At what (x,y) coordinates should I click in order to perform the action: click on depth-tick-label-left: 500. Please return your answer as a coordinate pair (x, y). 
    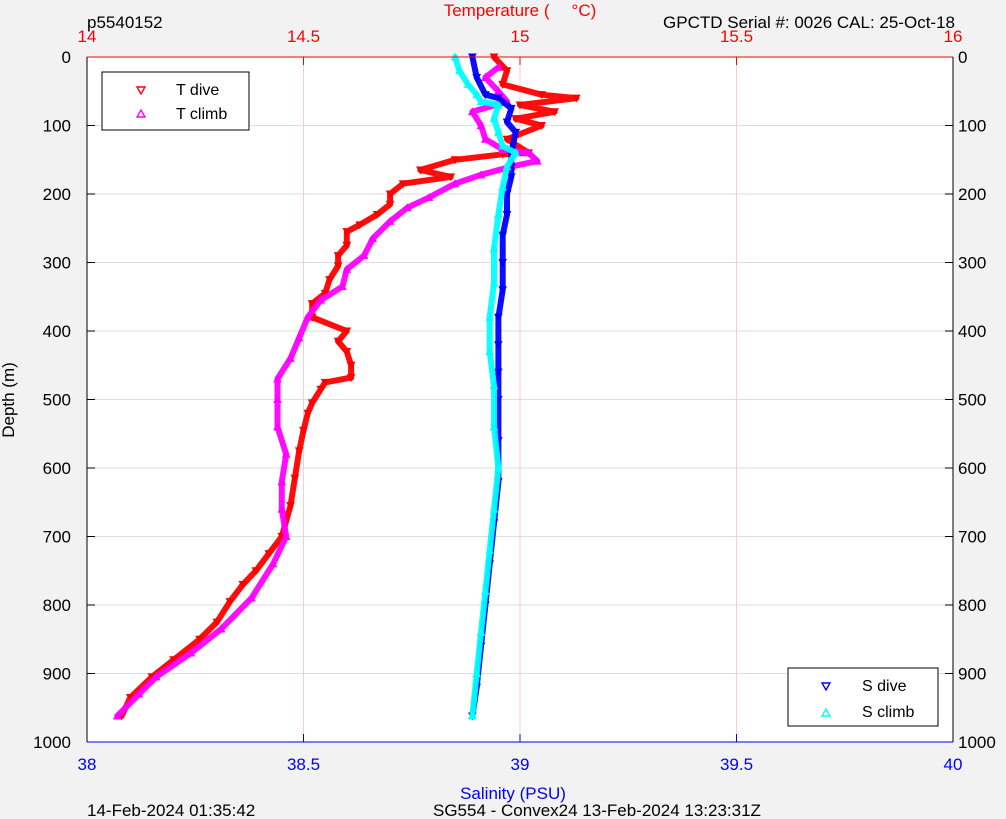
    Looking at the image, I should click on (57, 400).